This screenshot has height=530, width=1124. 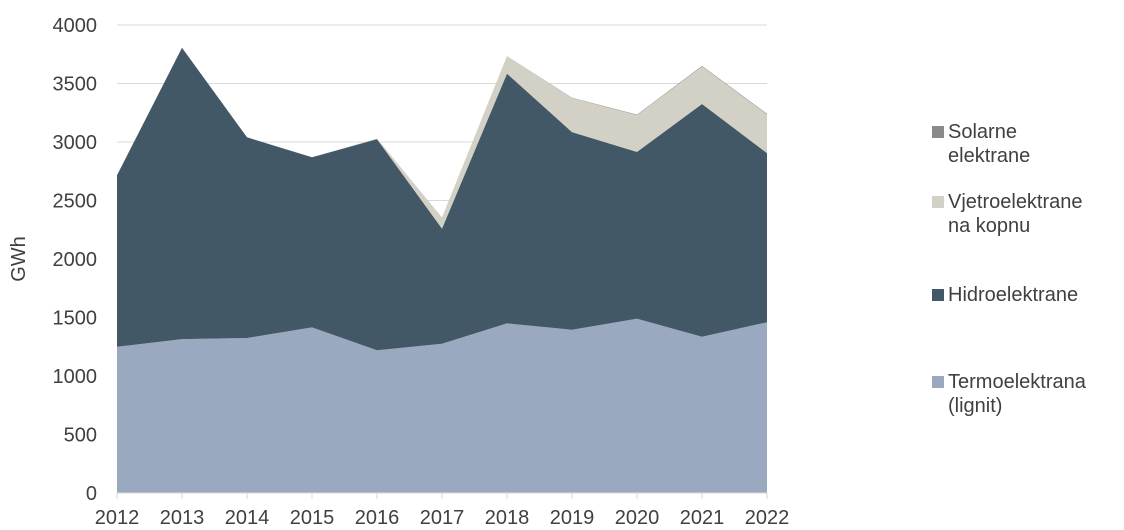 I want to click on x-tick-label: 2022, so click(x=767, y=518).